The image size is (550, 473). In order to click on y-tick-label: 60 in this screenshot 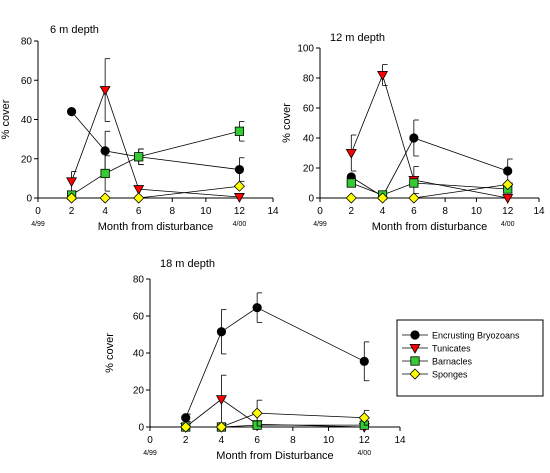, I will do `click(139, 317)`.